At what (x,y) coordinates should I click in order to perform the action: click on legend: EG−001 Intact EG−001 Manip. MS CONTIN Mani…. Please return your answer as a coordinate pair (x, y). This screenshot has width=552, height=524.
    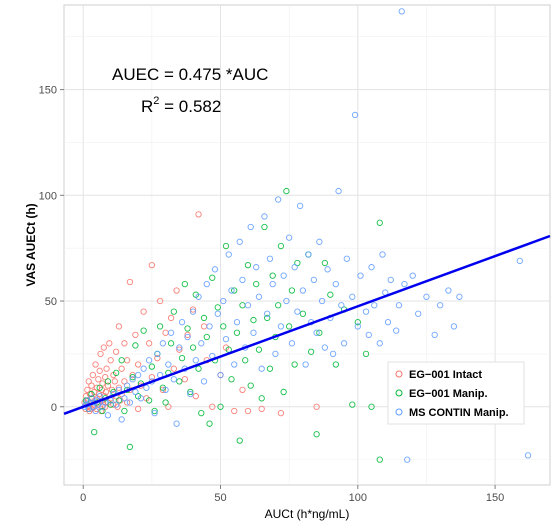
    Looking at the image, I should click on (456, 393).